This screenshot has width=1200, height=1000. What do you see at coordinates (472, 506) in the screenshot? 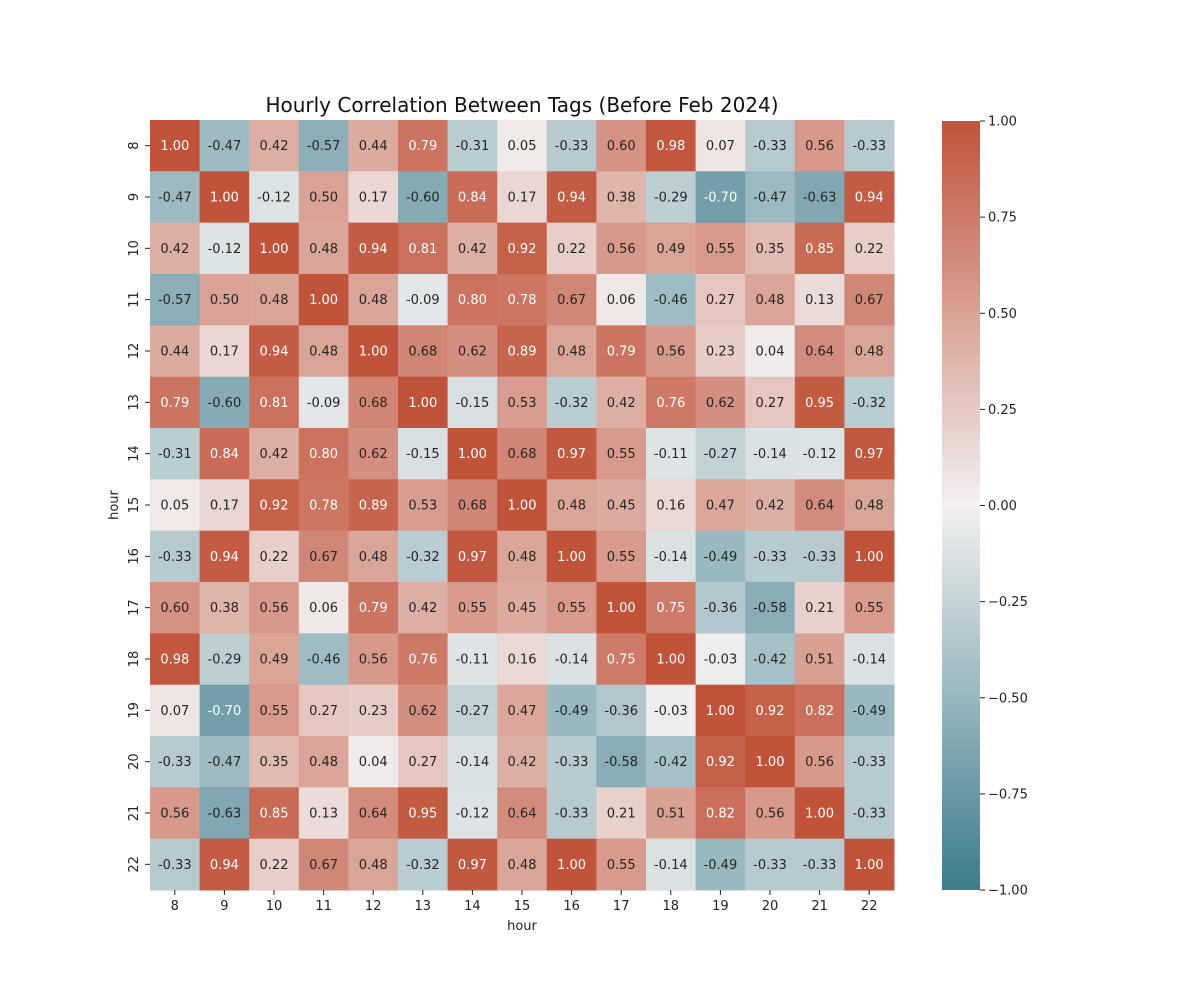
I see `cell-value-label: 0.68` at bounding box center [472, 506].